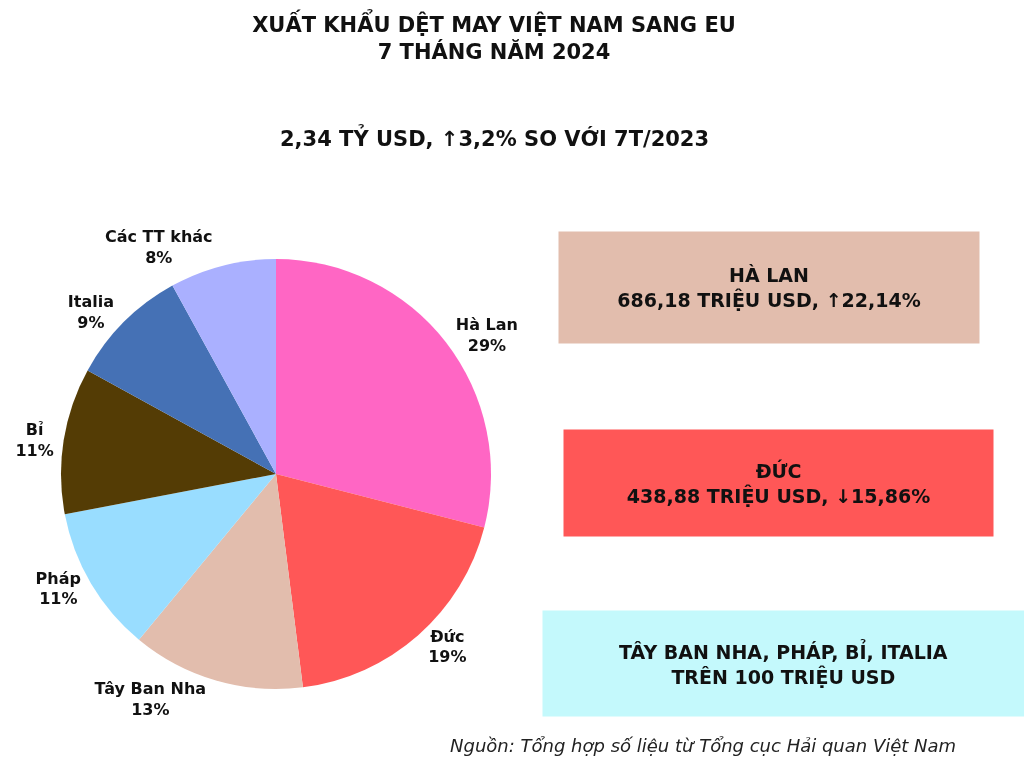 The height and width of the screenshot is (768, 1024). I want to click on text: Nguồn: Tổng hợp số liệu từ Tổng cục Hải quan Việt Nam, so click(703, 745).